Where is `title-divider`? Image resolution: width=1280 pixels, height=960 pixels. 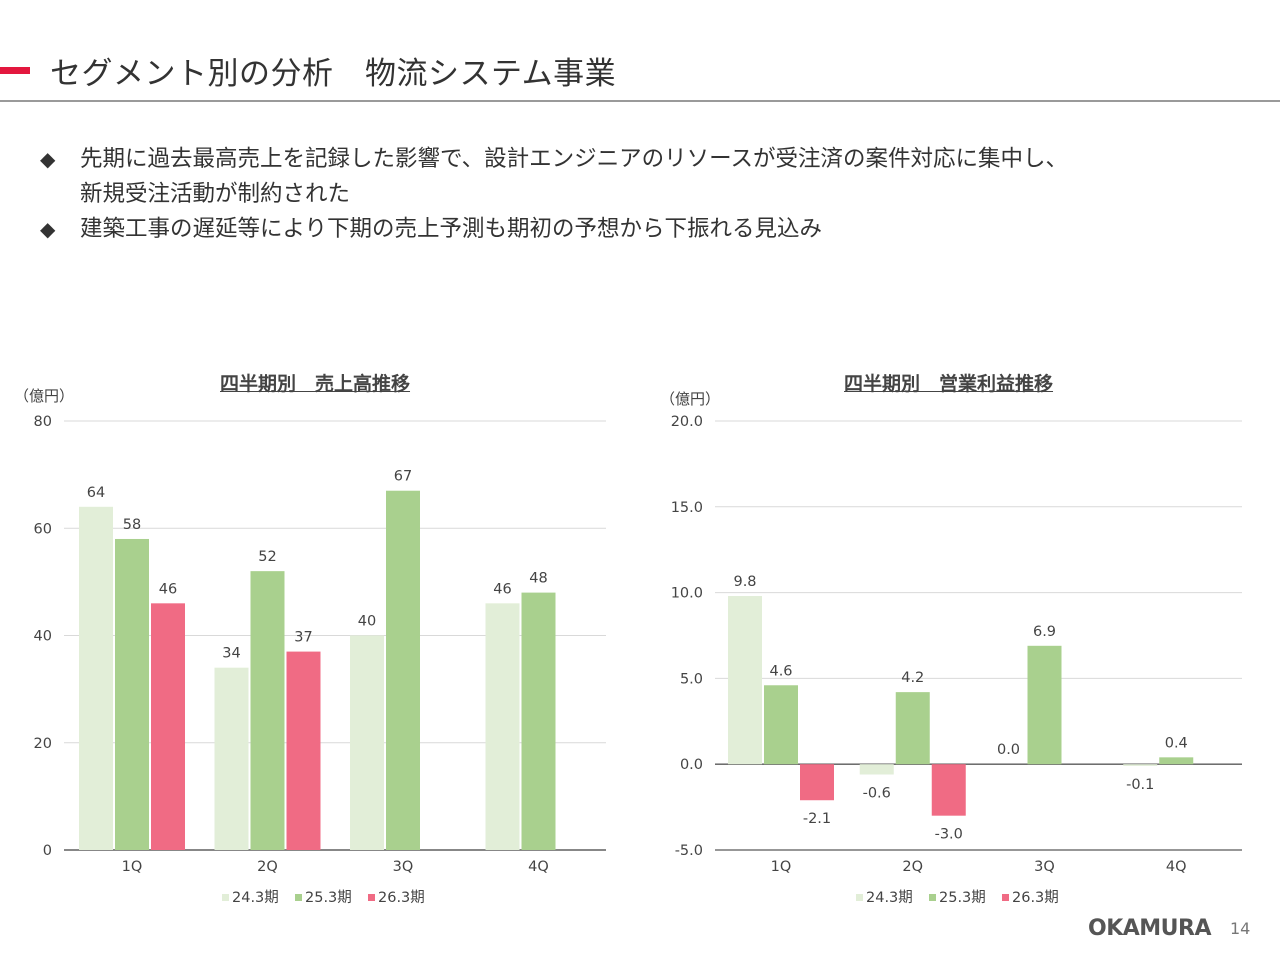
title-divider is located at coordinates (640, 101).